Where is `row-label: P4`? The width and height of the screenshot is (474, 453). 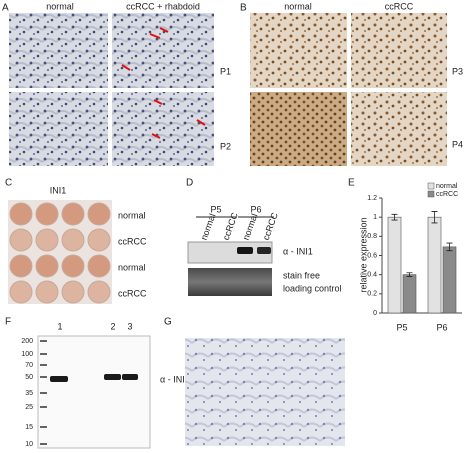
row-label: P4 is located at coordinates (457, 144).